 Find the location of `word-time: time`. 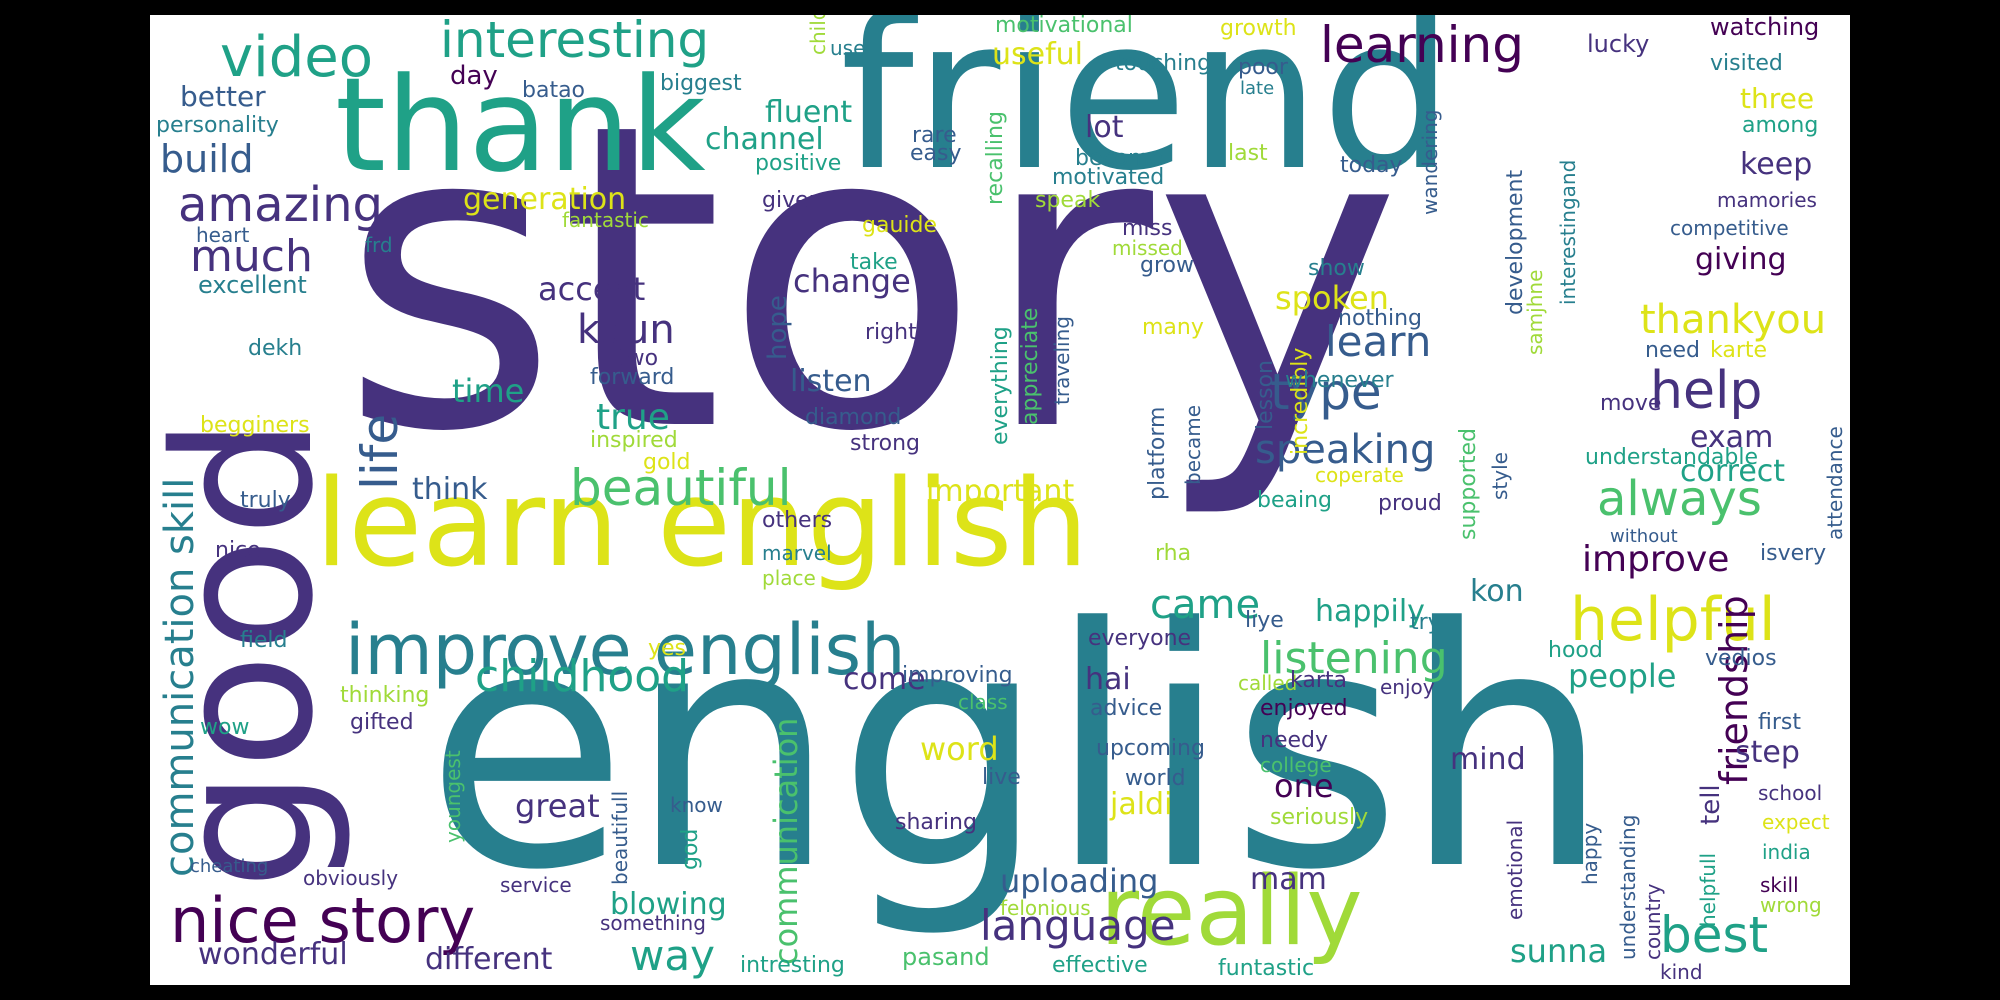

word-time: time is located at coordinates (488, 391).